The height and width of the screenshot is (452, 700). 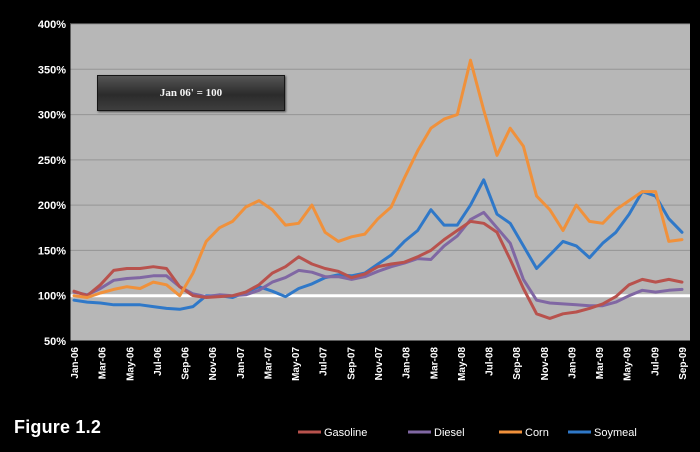 What do you see at coordinates (324, 361) in the screenshot?
I see `x-tick-label: Jul-07` at bounding box center [324, 361].